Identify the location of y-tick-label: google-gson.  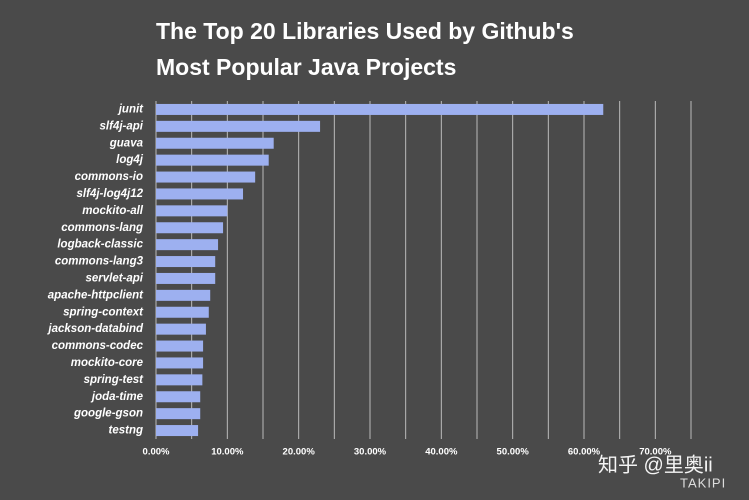
(108, 414).